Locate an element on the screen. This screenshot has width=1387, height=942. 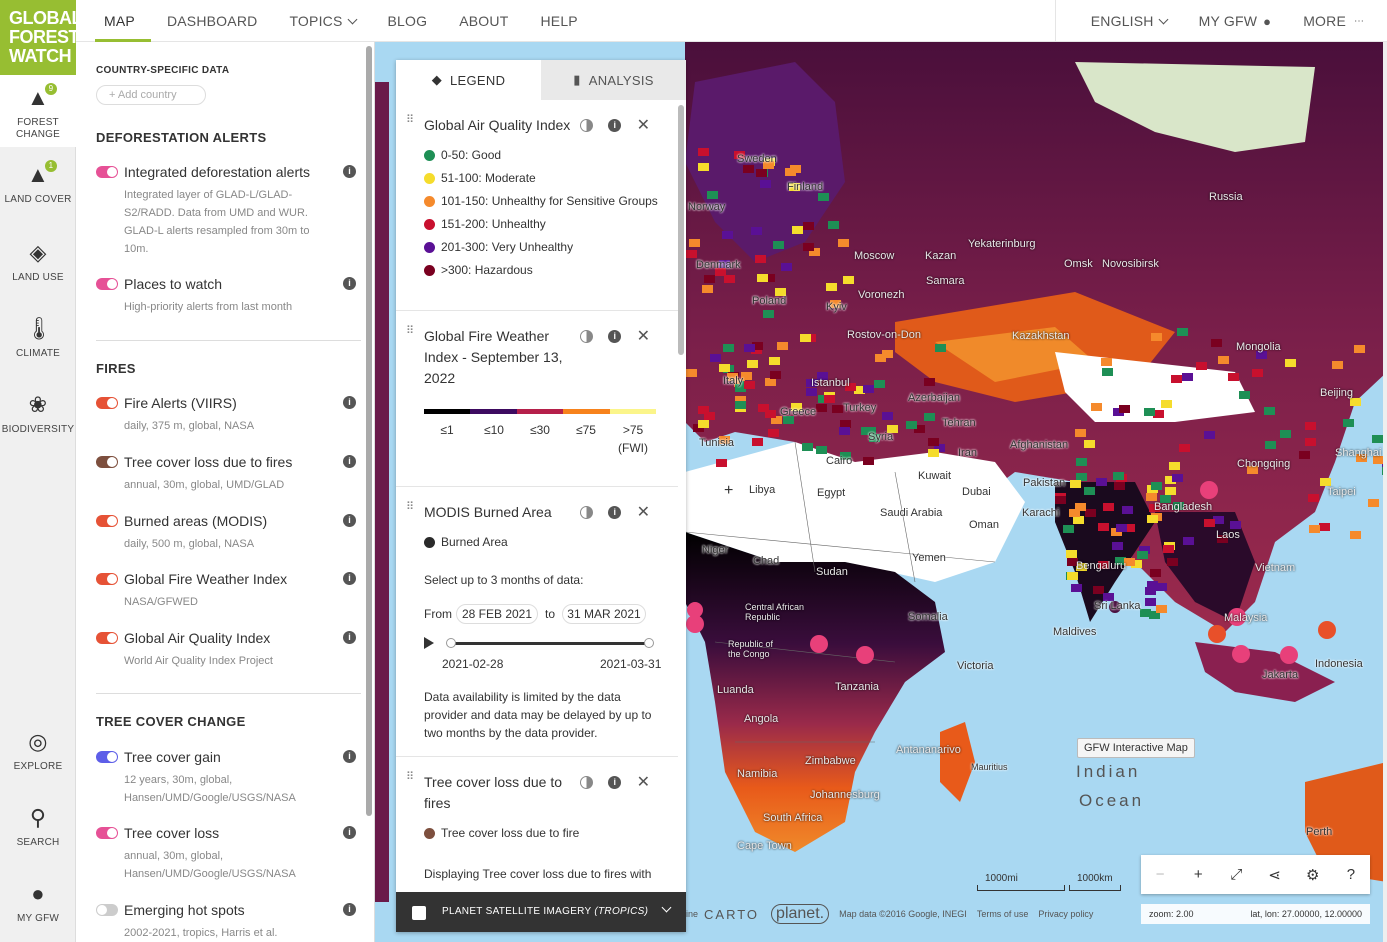
map-scrollbar is located at coordinates (1385, 492).